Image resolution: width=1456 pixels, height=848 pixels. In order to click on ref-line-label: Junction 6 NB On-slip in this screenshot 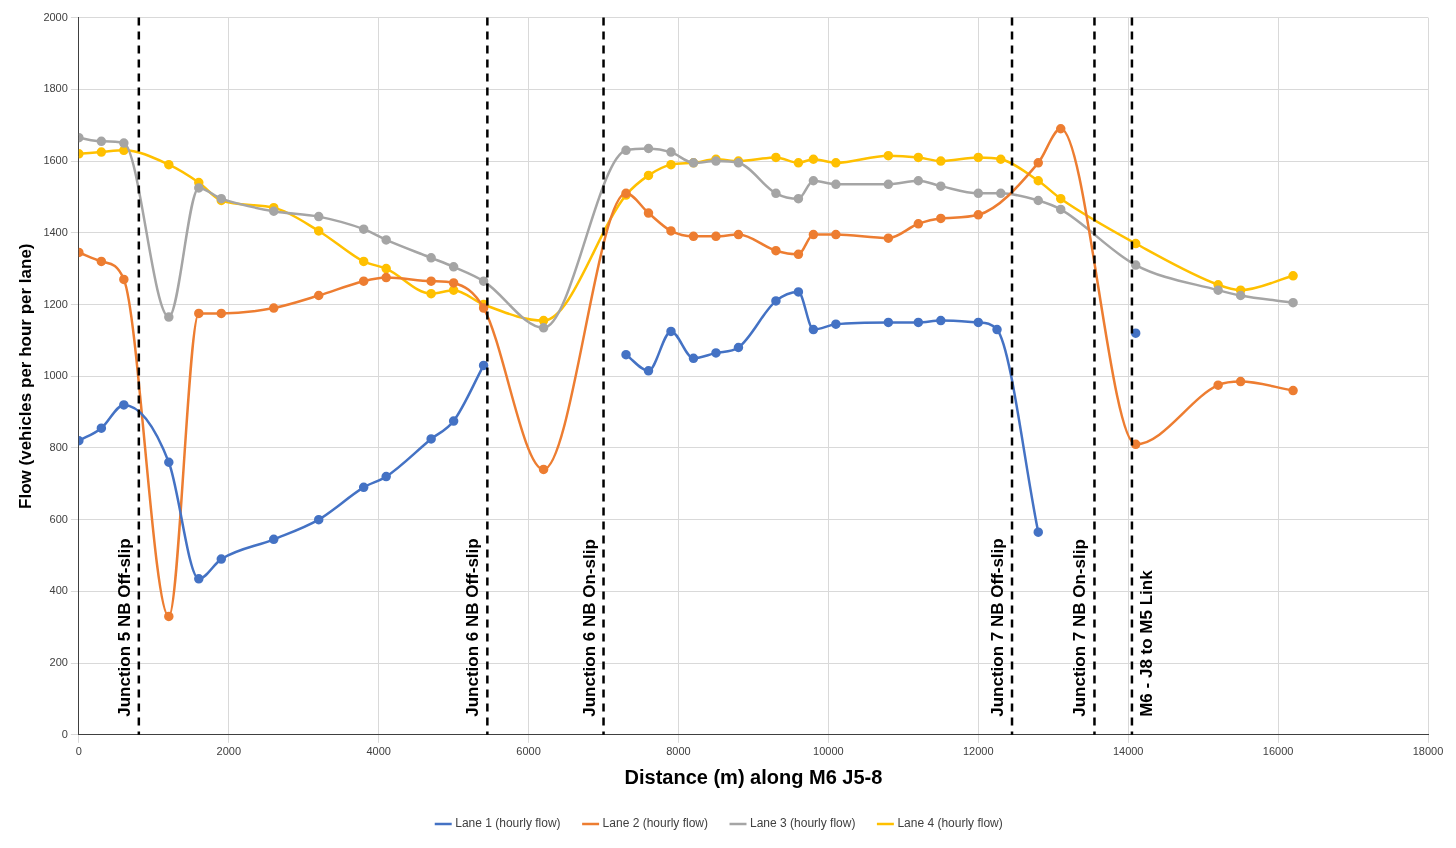, I will do `click(589, 628)`.